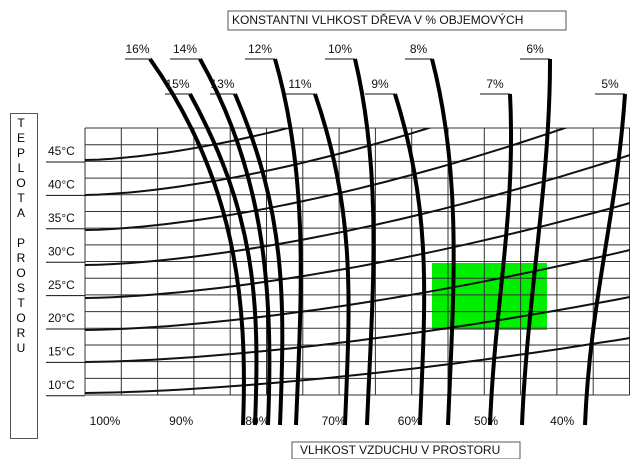 The height and width of the screenshot is (459, 633). I want to click on moisture-label: 14%, so click(185, 49).